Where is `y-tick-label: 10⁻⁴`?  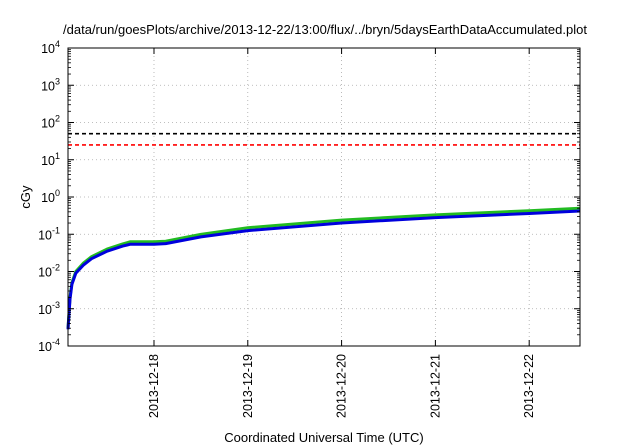
y-tick-label: 10⁻⁴ is located at coordinates (49, 345).